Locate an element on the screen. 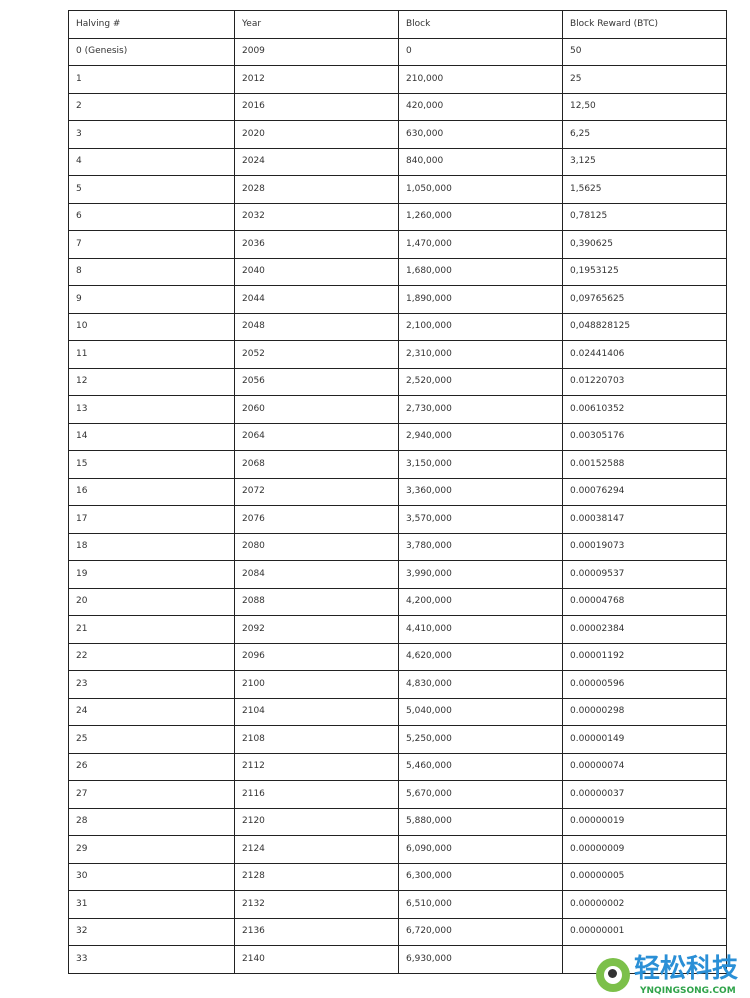 The image size is (750, 998). cell-halving-number: 8 is located at coordinates (151, 271).